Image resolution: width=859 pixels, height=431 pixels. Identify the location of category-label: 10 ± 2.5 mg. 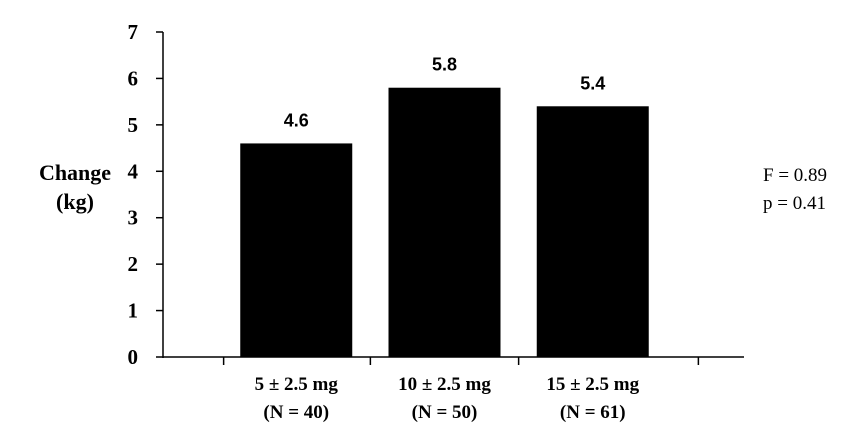
(444, 384).